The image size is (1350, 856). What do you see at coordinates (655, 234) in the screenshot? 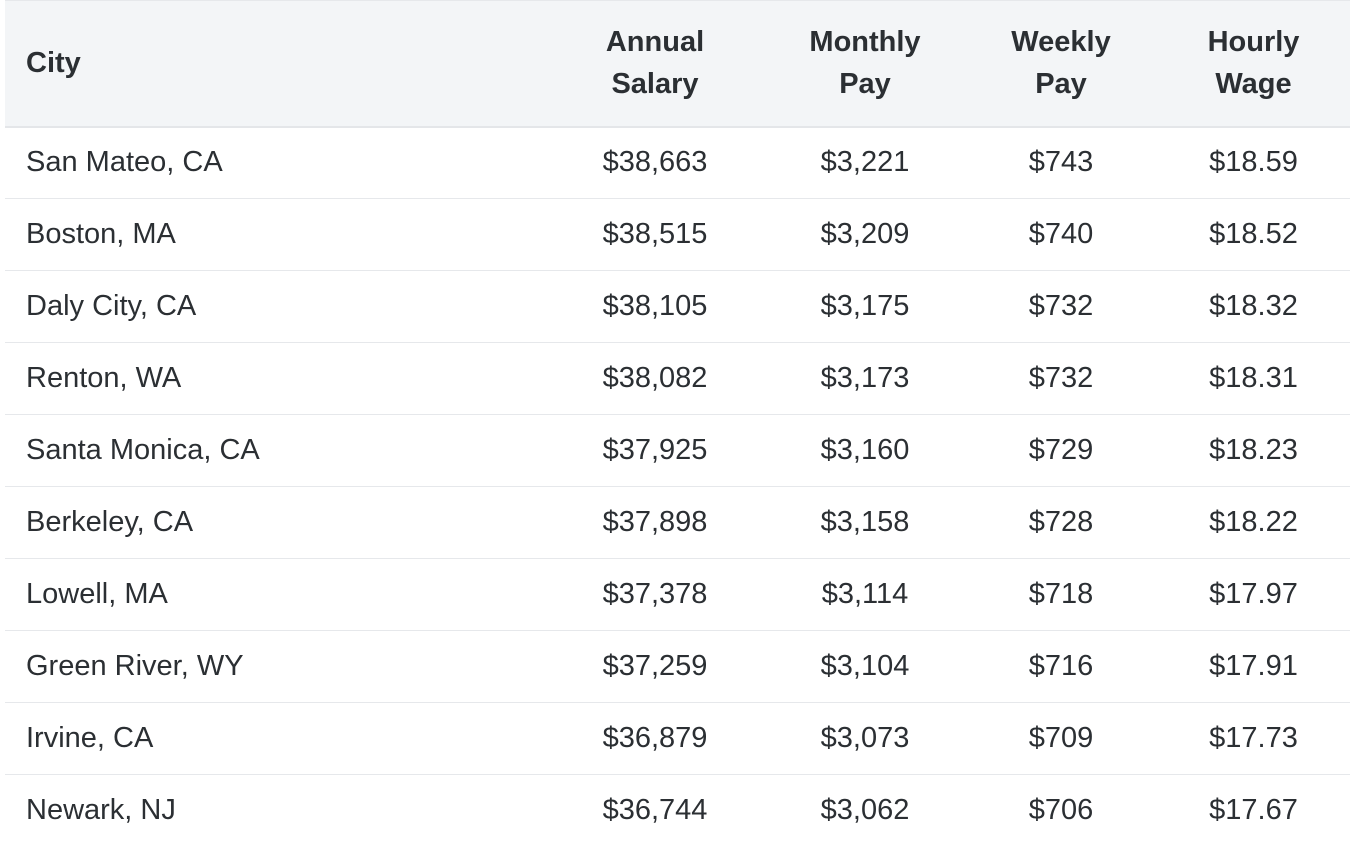
I see `cell-annual-salary: $38,515` at bounding box center [655, 234].